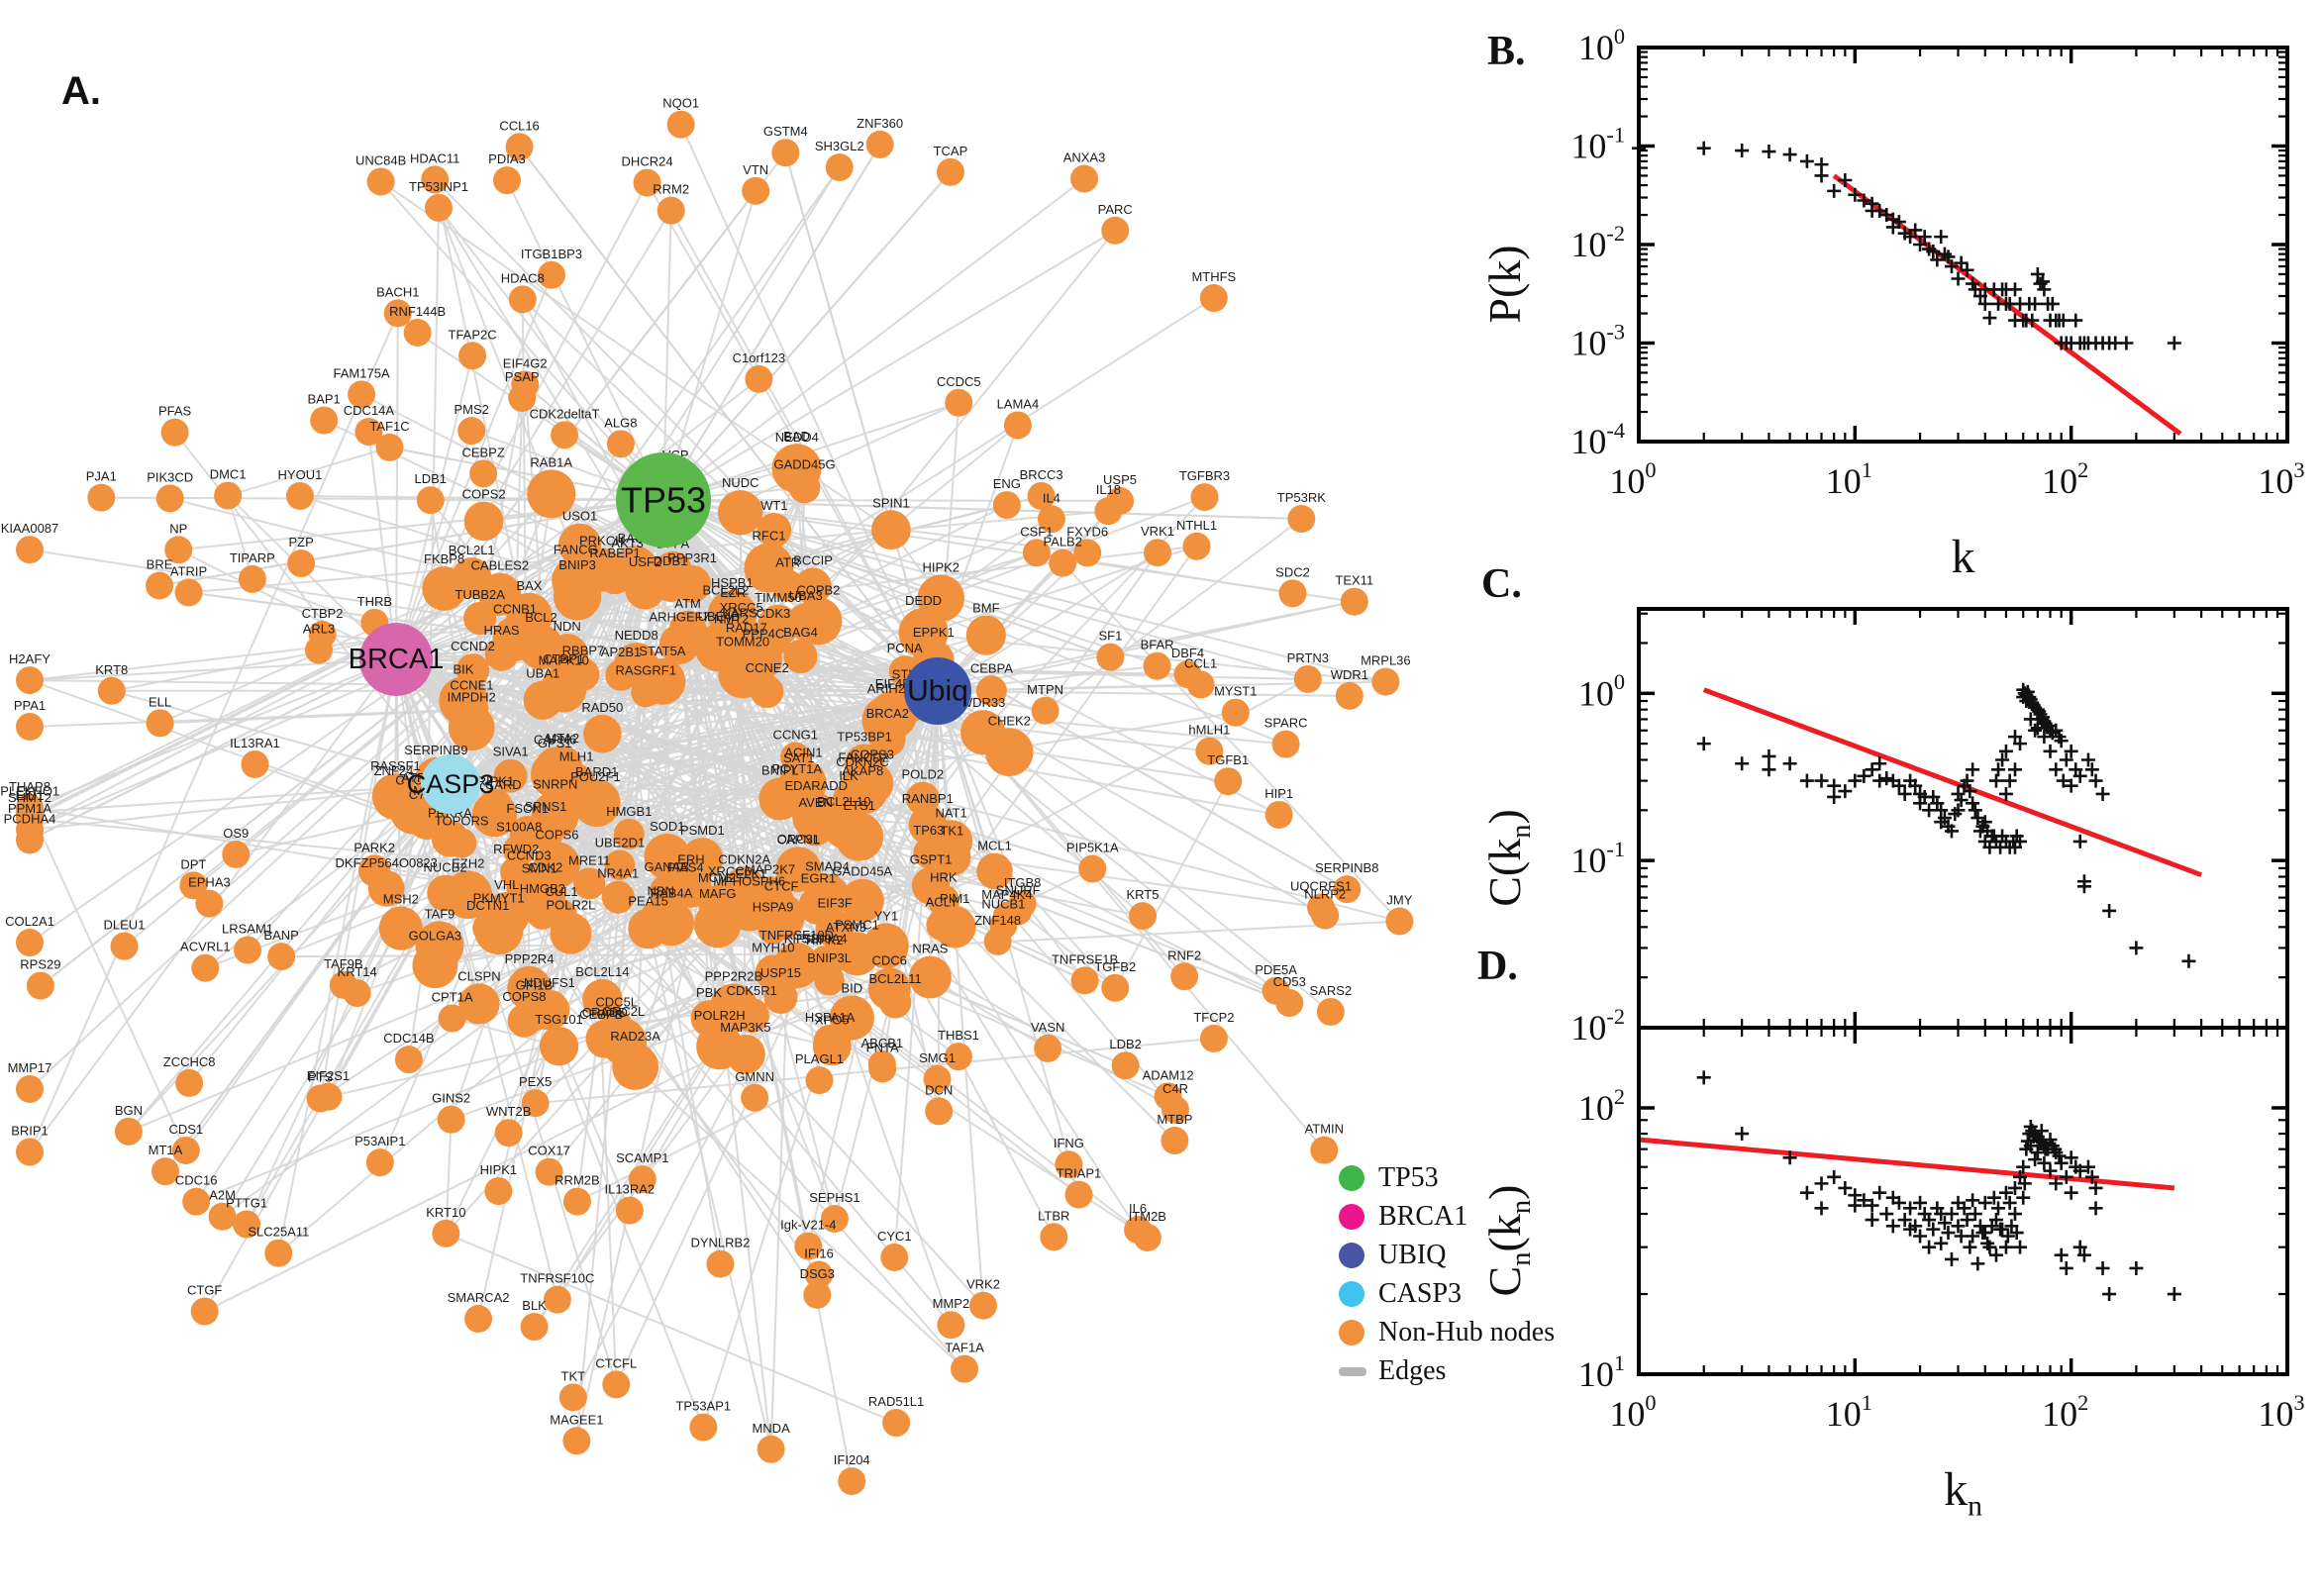 The height and width of the screenshot is (1596, 2323). Describe the element at coordinates (951, 151) in the screenshot. I see `node-label: TCAP` at that location.